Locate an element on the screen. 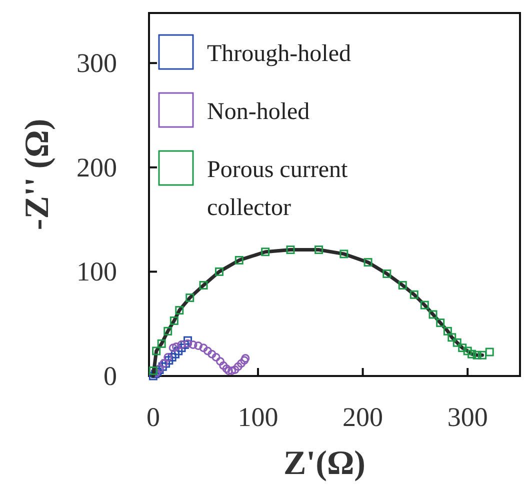 This screenshot has height=496, width=526. x-tick-label: 0 is located at coordinates (153, 417).